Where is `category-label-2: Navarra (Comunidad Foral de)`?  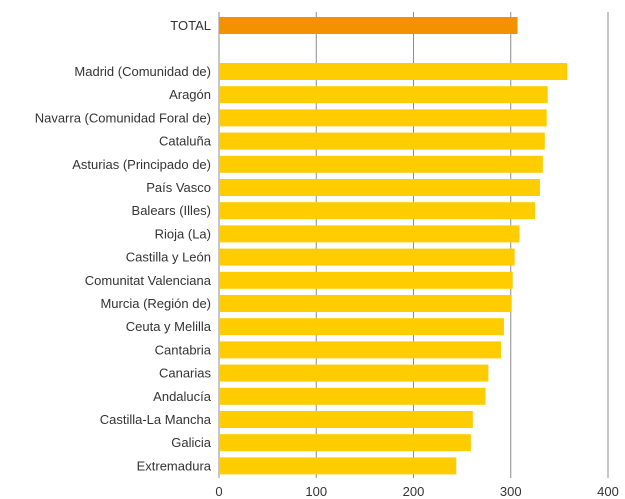 category-label-2: Navarra (Comunidad Foral de) is located at coordinates (123, 117).